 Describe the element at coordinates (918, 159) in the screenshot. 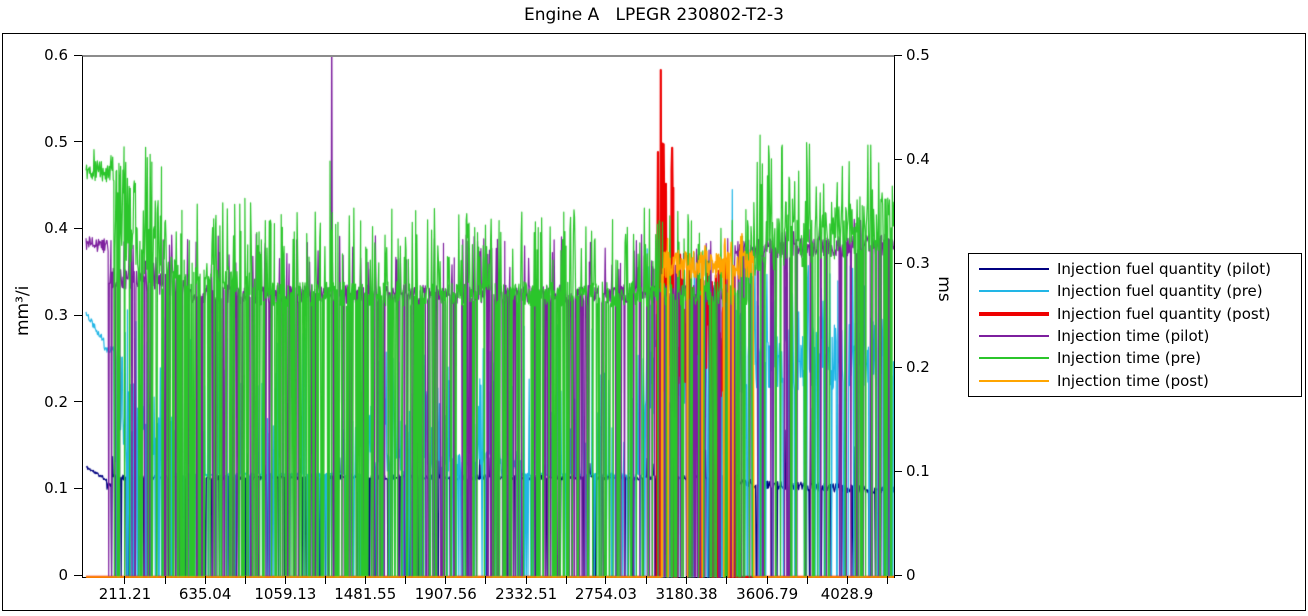

I see `y-right-tick-label: 0.4` at that location.